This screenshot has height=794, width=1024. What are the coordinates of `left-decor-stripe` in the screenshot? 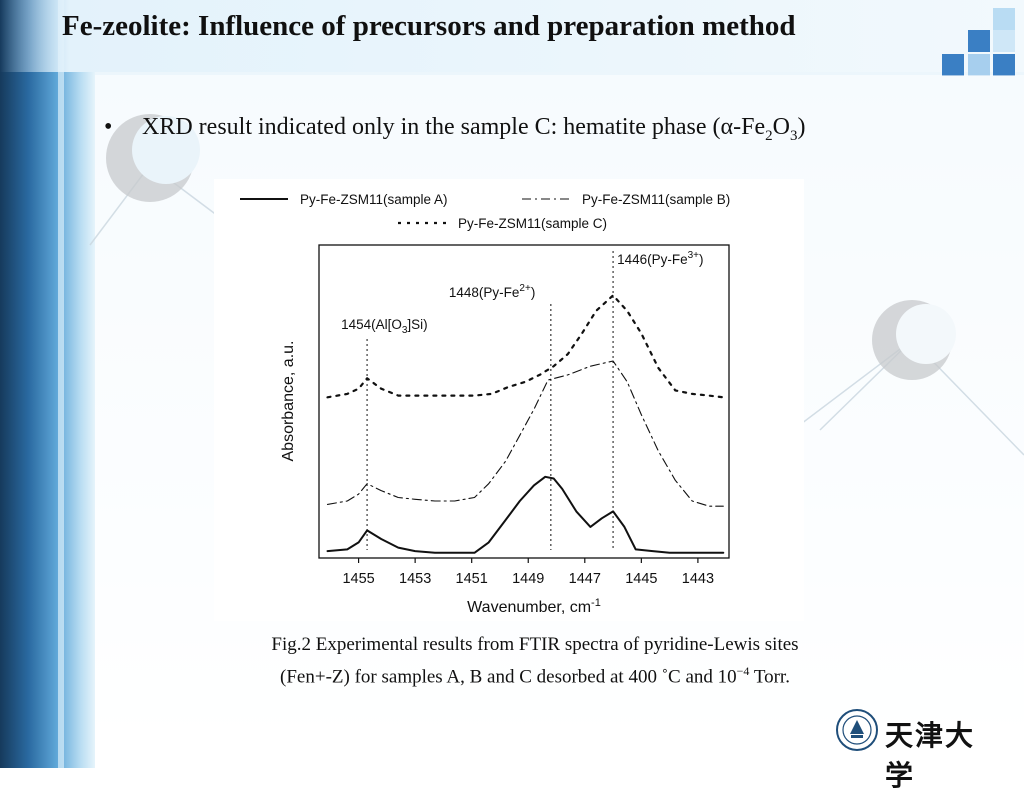 It's located at (61, 384).